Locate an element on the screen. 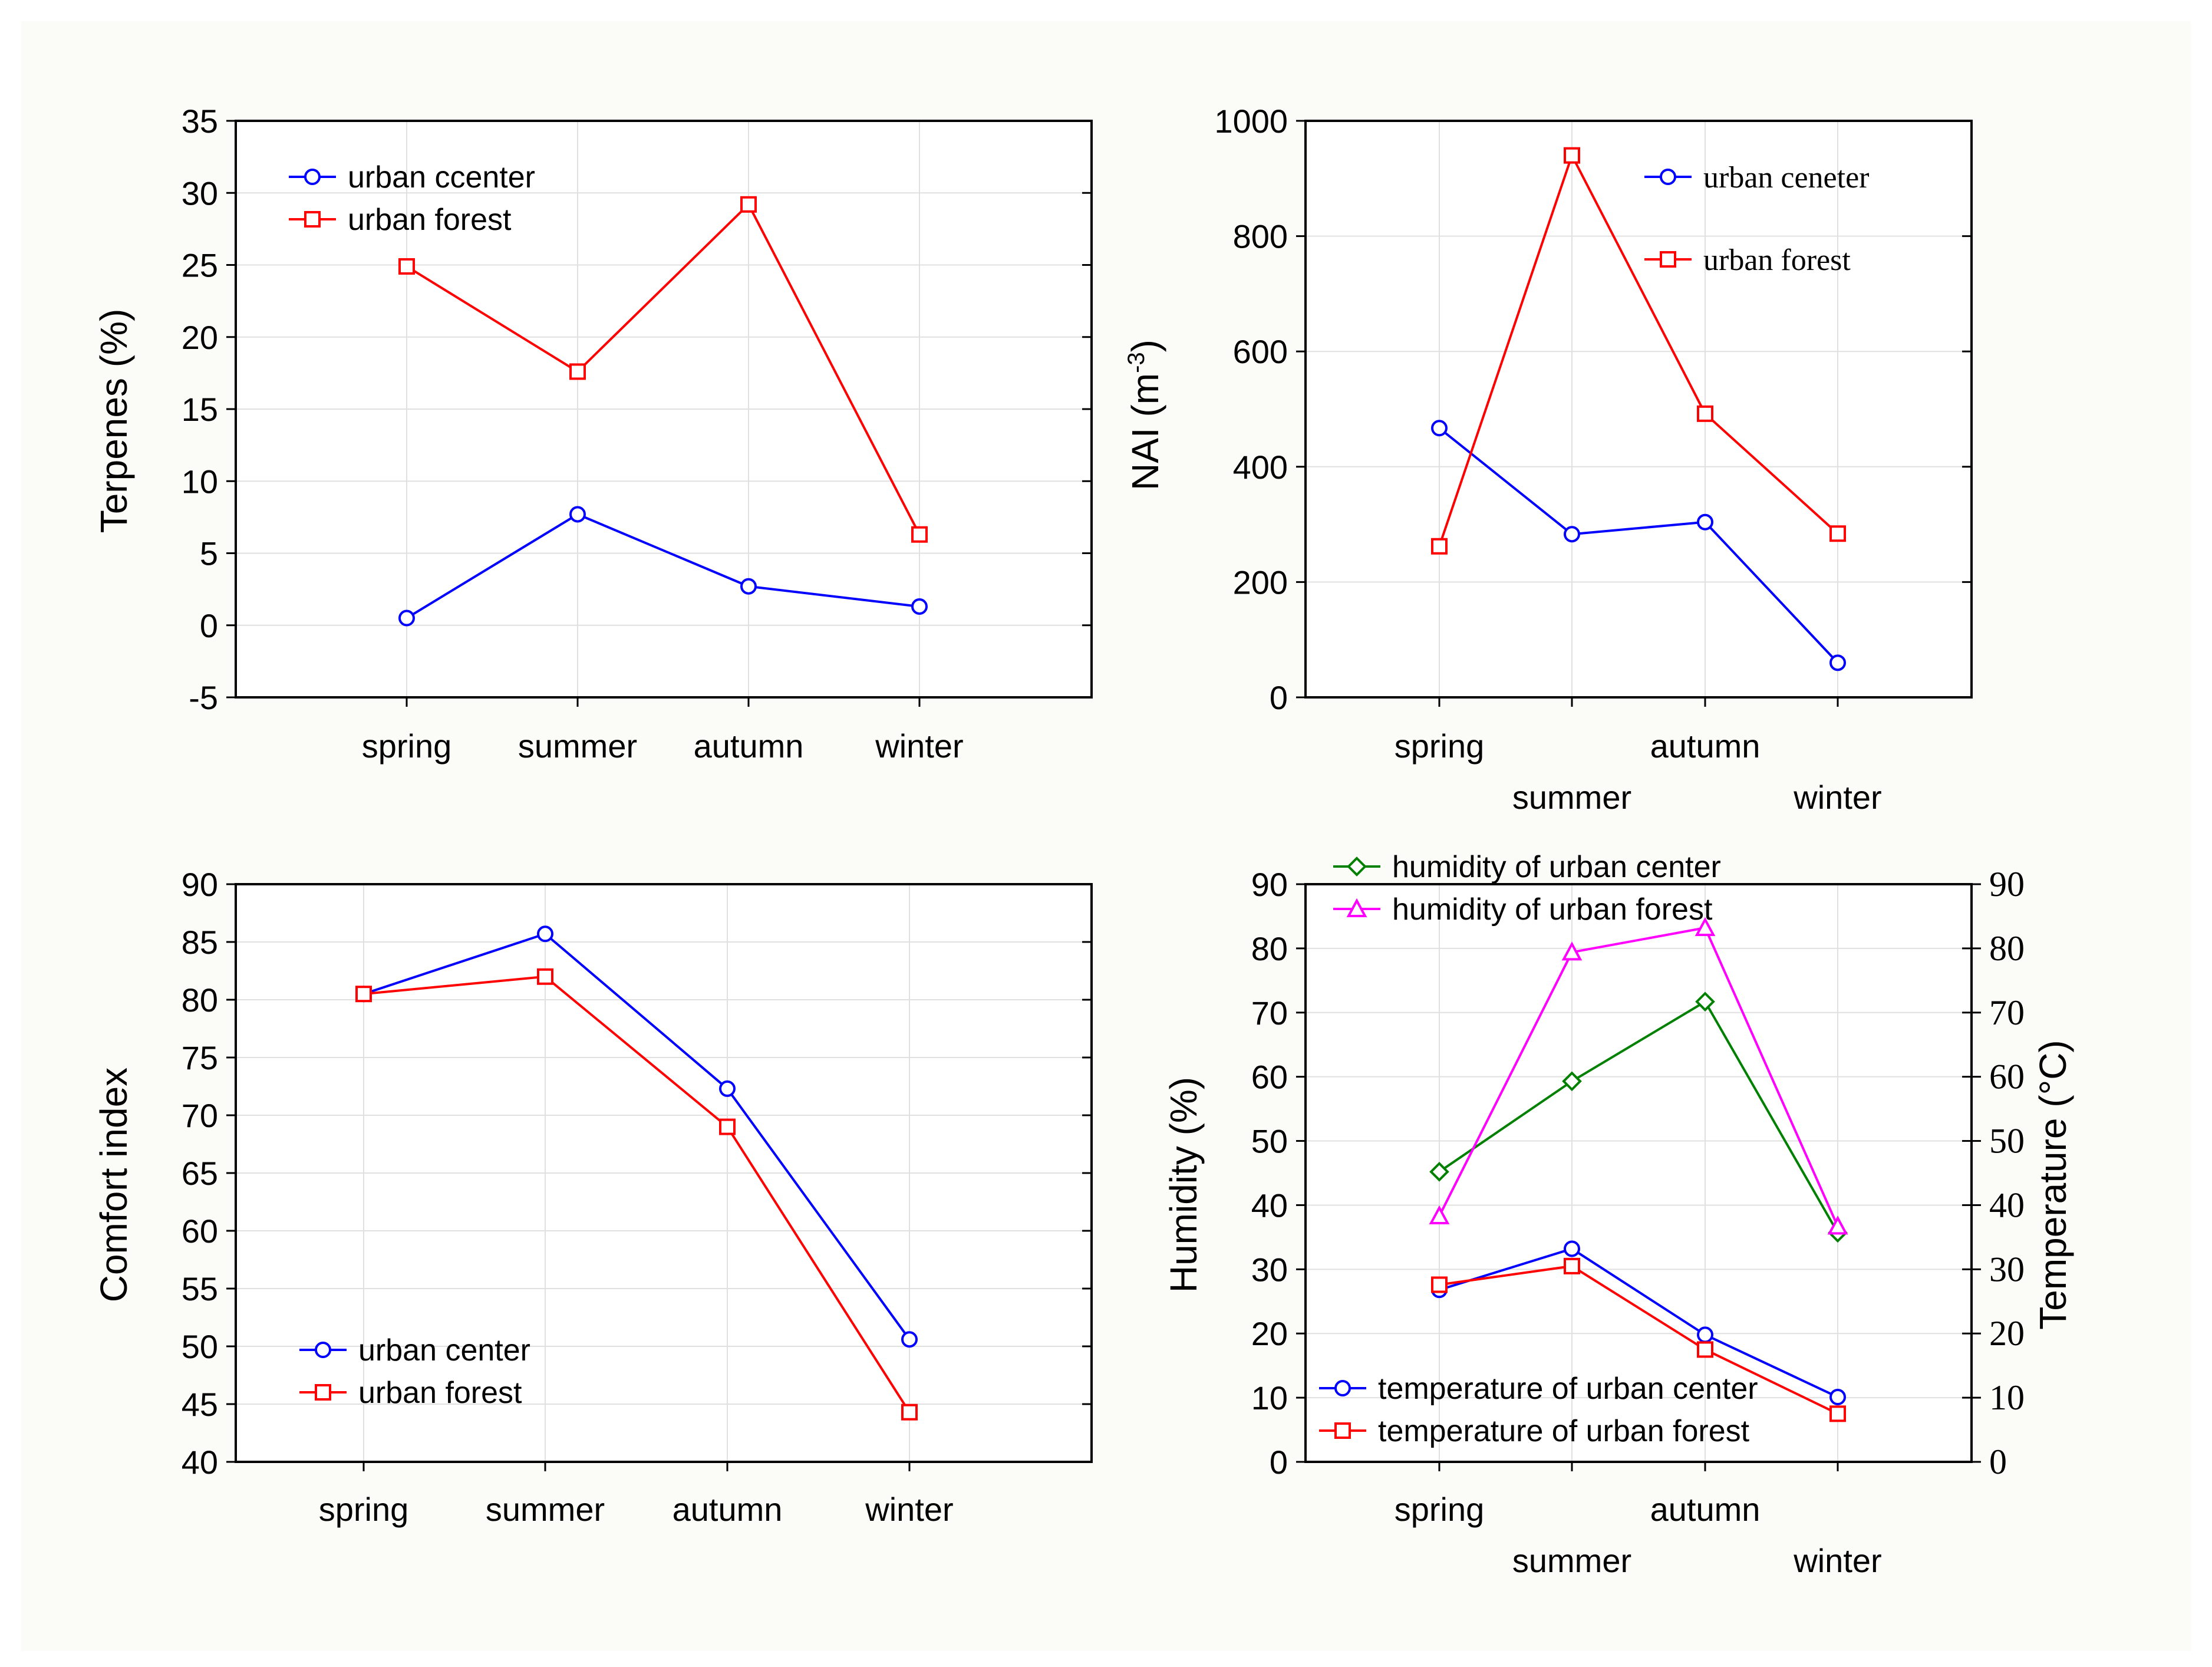 The image size is (2212, 1667). y-axis-title-main: NAI (m is located at coordinates (1145, 431).